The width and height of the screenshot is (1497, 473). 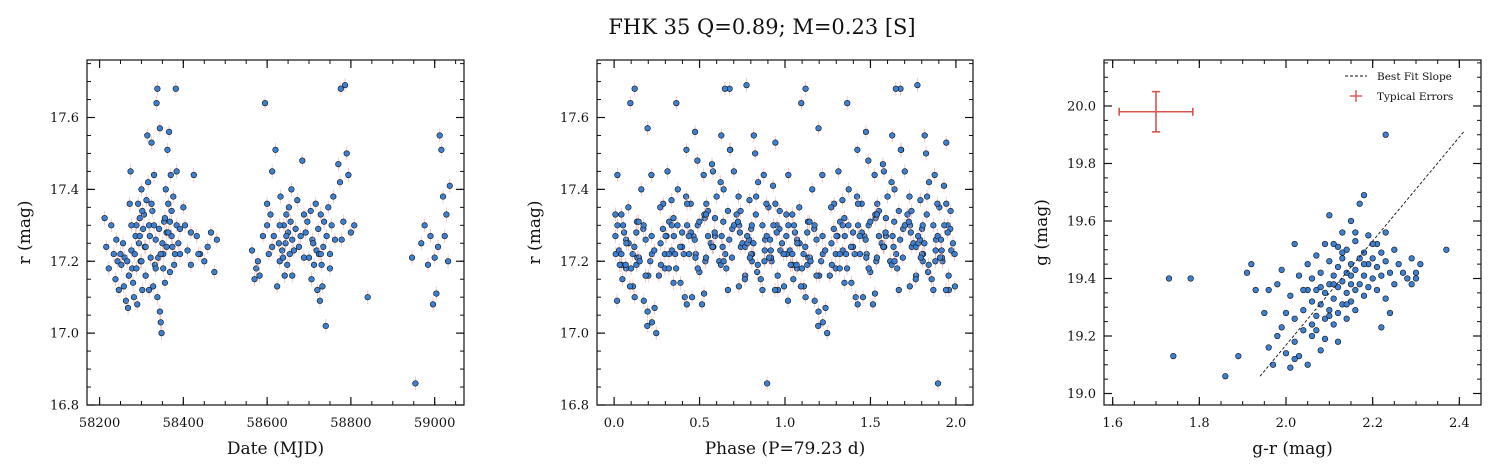 What do you see at coordinates (574, 406) in the screenshot?
I see `y-tick-label: 16.8` at bounding box center [574, 406].